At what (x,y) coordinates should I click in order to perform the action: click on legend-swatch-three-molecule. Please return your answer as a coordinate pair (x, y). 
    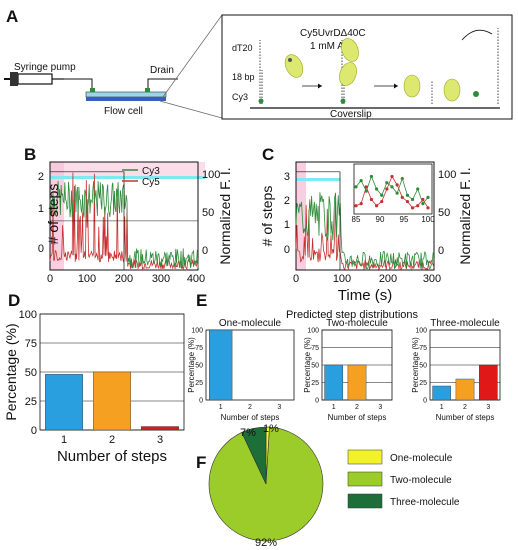
    Looking at the image, I should click on (365, 501).